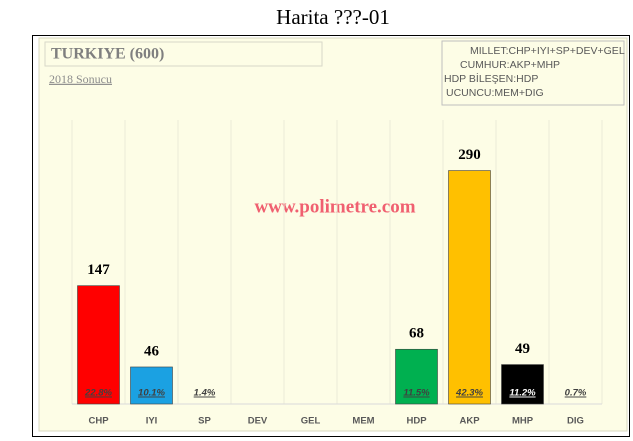  What do you see at coordinates (416, 334) in the screenshot?
I see `value-label: 68` at bounding box center [416, 334].